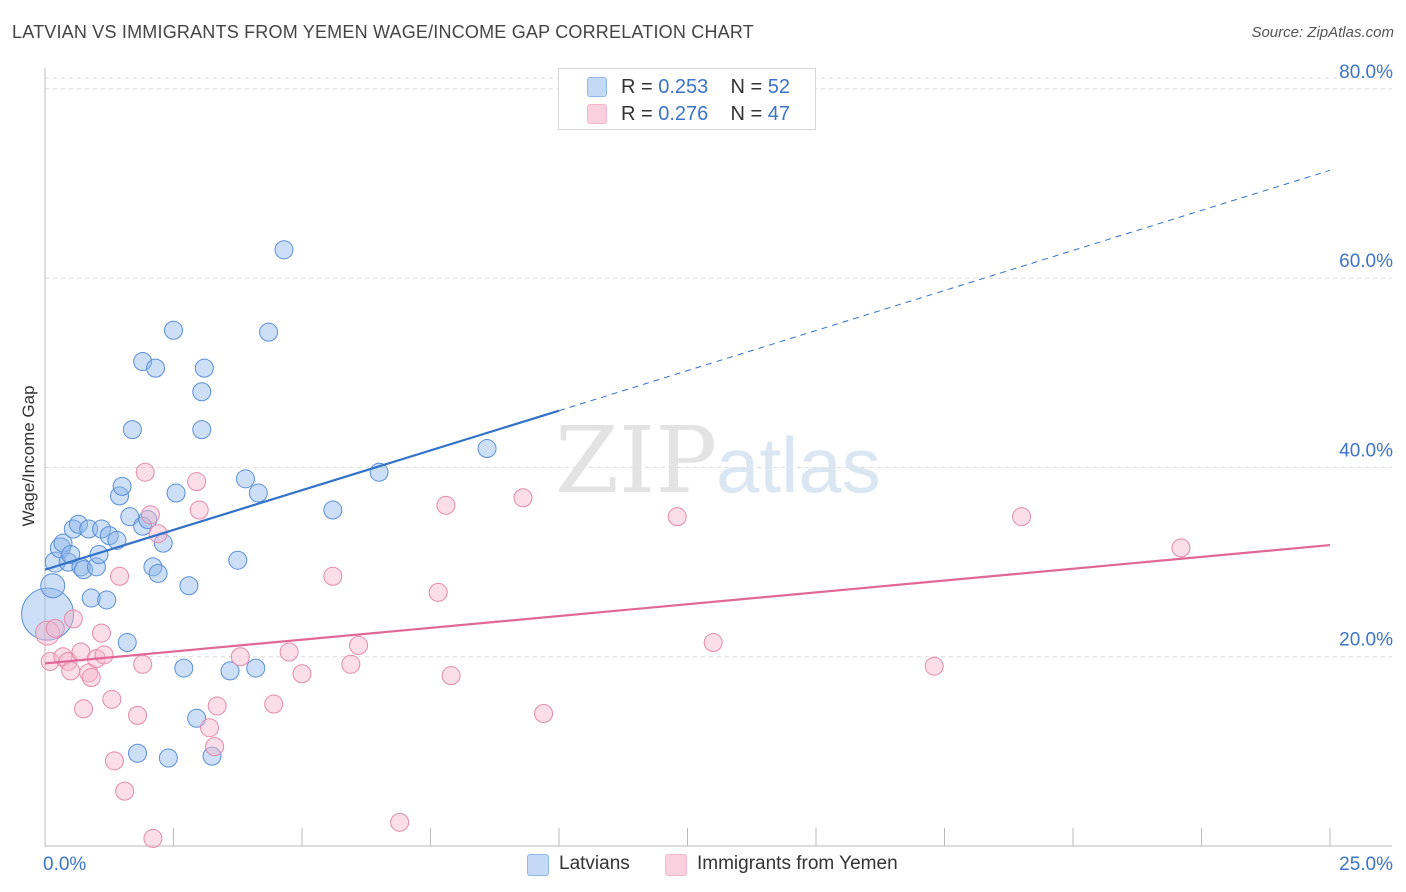 The height and width of the screenshot is (892, 1406). Describe the element at coordinates (1366, 640) in the screenshot. I see `y-tick-label: 20.0%` at that location.